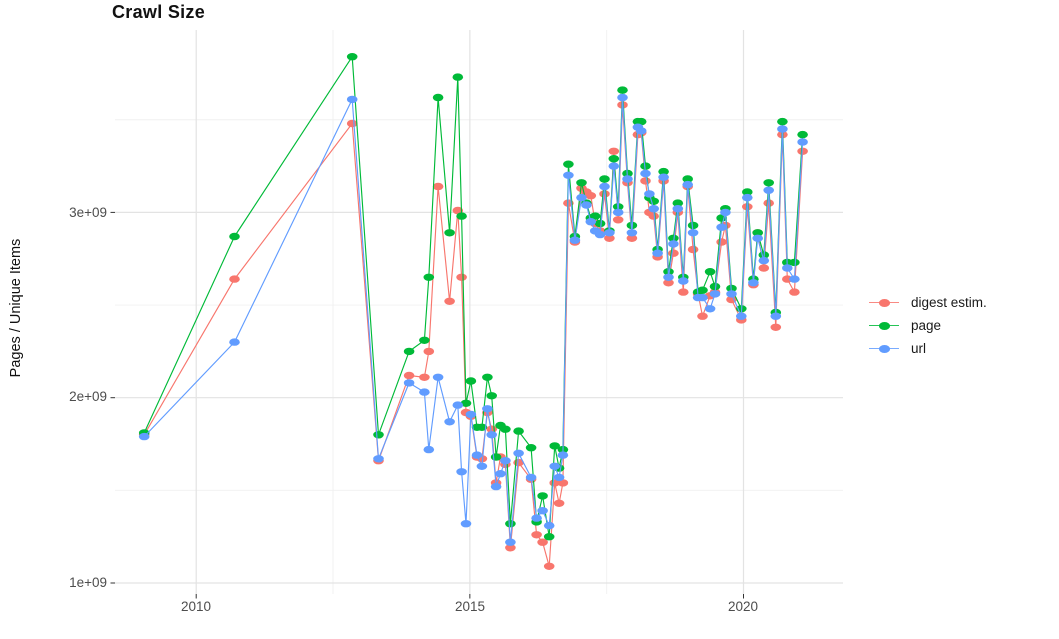 This screenshot has width=1059, height=639. Describe the element at coordinates (884, 326) in the screenshot. I see `legend-key-page-icon` at that location.